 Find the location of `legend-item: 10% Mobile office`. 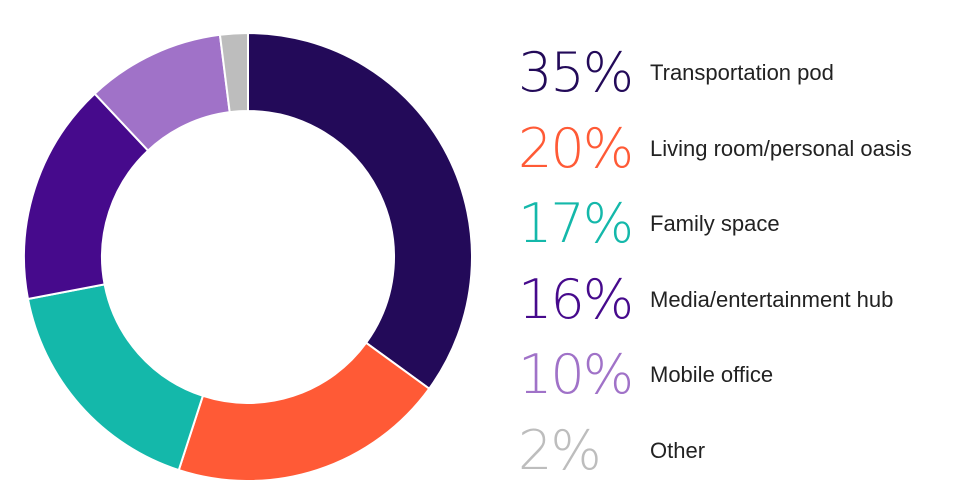

legend-item: 10% Mobile office is located at coordinates (736, 375).